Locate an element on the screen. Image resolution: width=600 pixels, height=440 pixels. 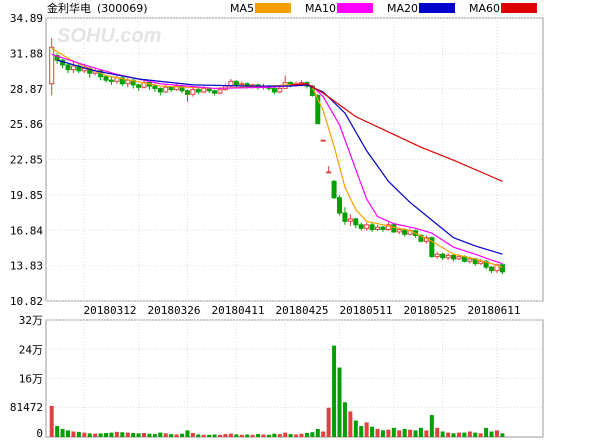
date-label: 20180326 is located at coordinates (174, 310).